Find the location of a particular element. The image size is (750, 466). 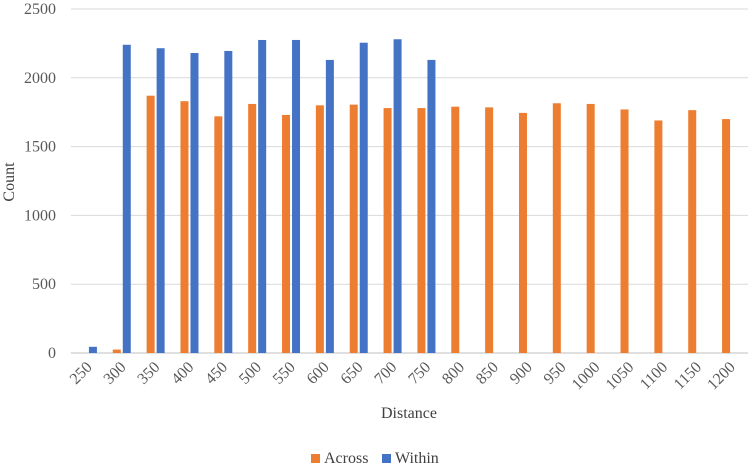

x-tick-label: 1200 is located at coordinates (721, 376).